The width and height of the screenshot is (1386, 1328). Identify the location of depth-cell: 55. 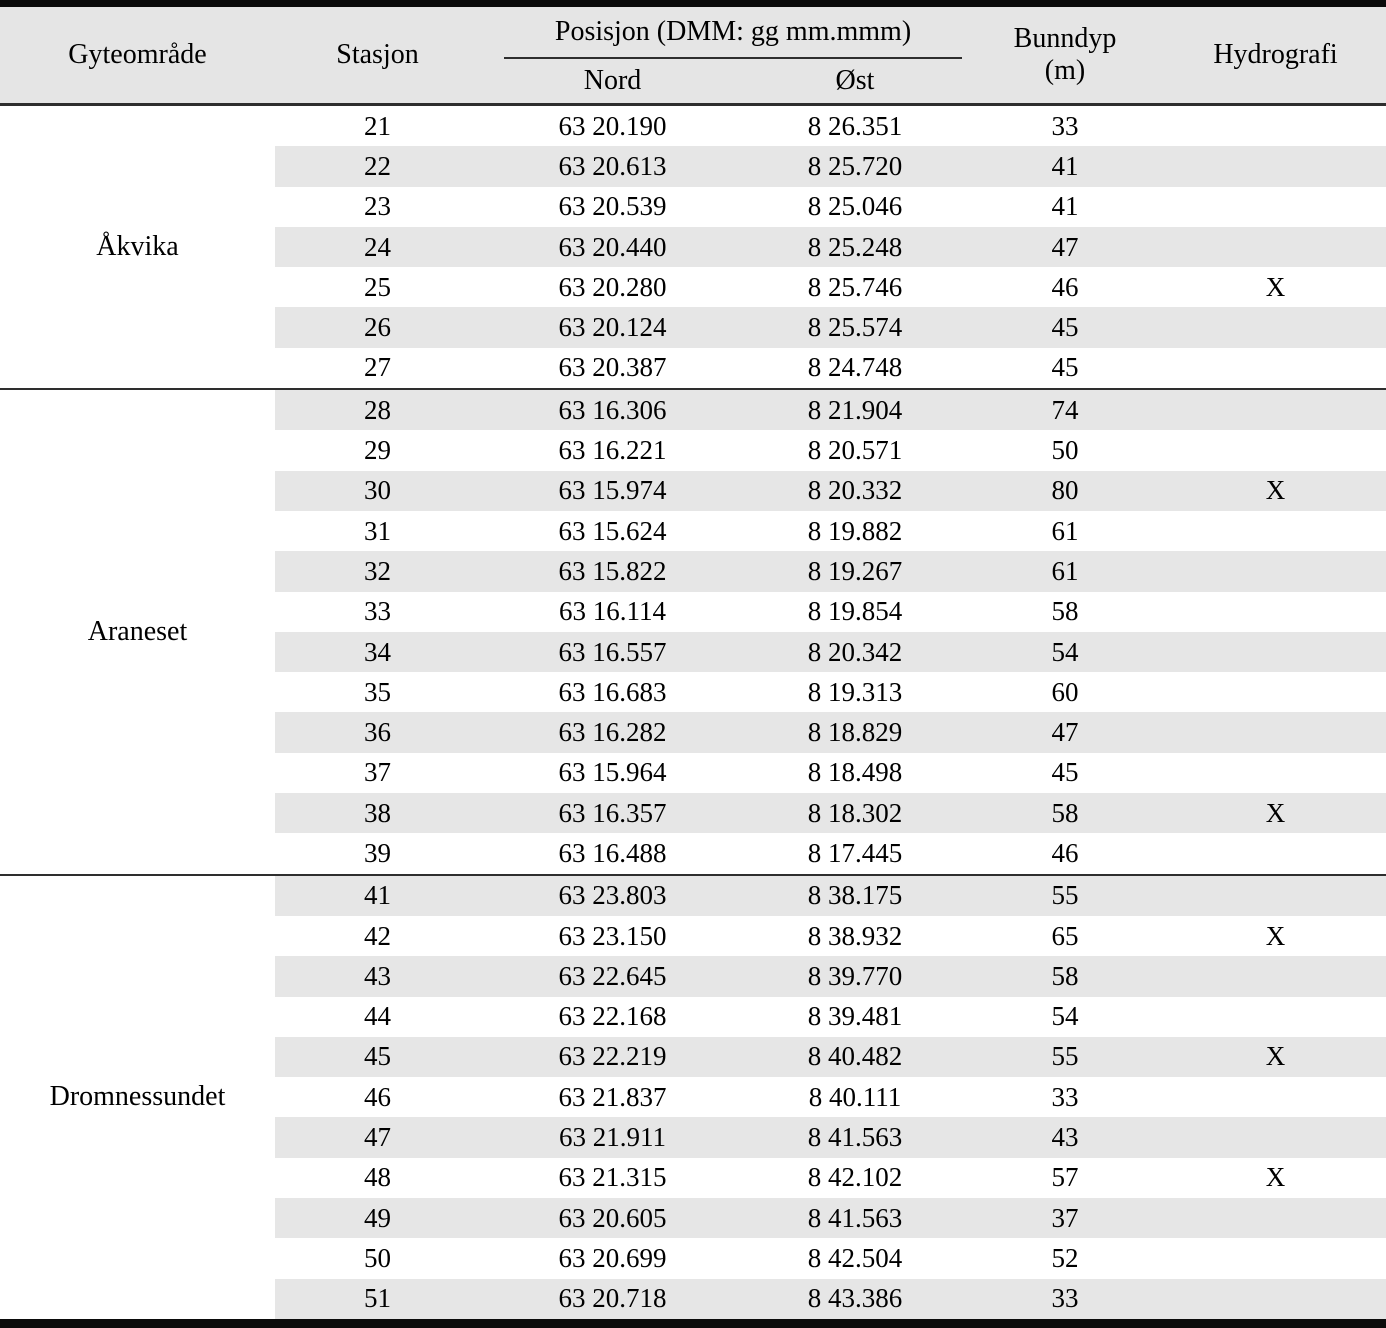
(1065, 895).